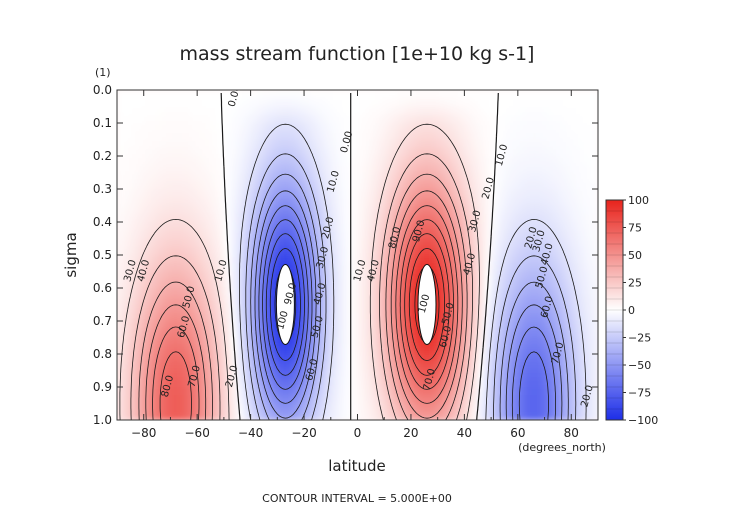  Describe the element at coordinates (102, 90) in the screenshot. I see `y-tick-label: 0.0` at that location.